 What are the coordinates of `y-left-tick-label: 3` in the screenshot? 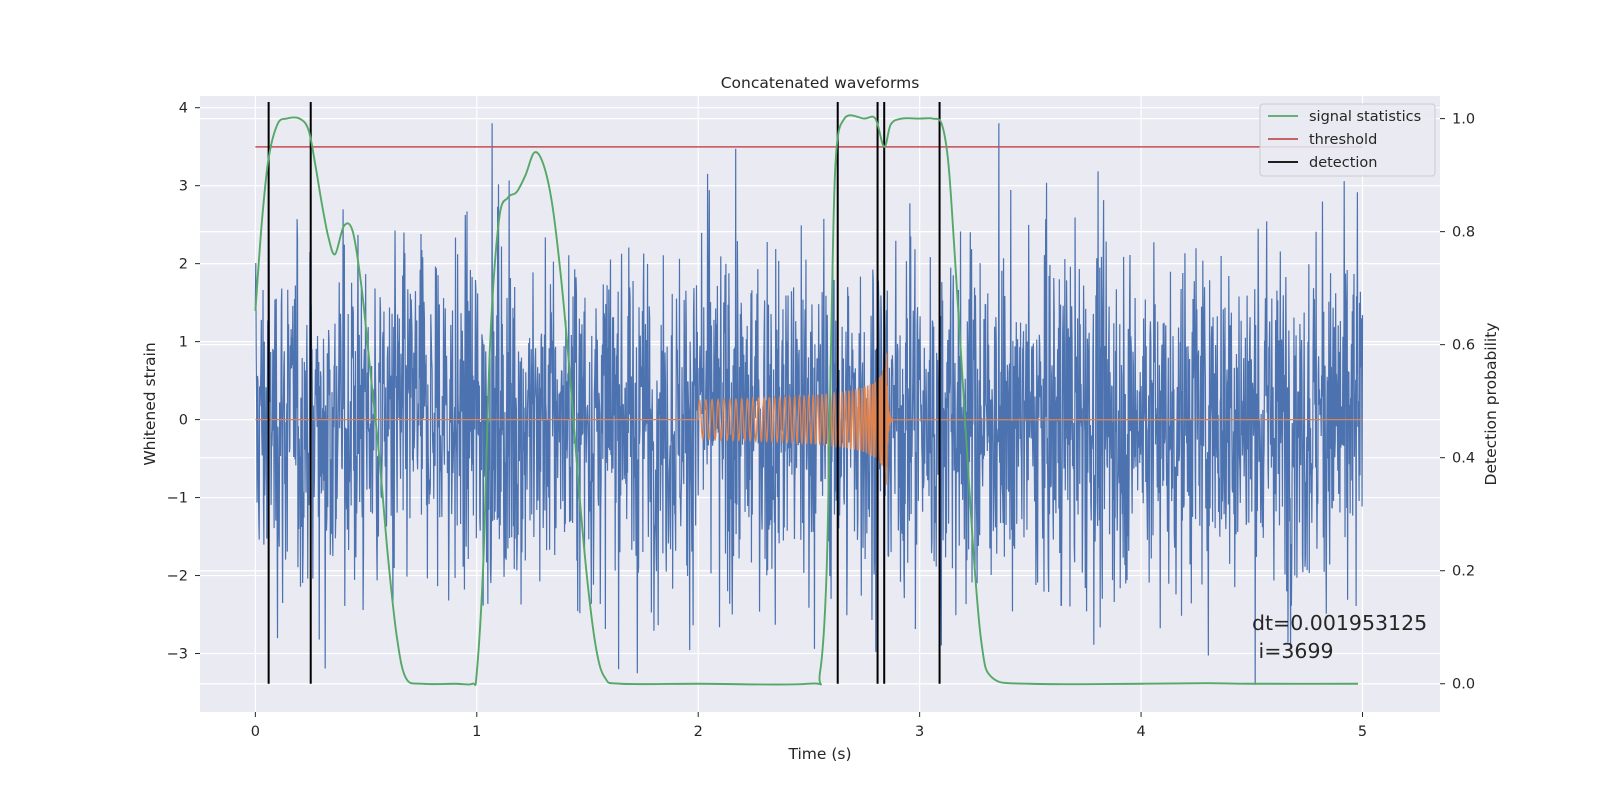 It's located at (183, 187).